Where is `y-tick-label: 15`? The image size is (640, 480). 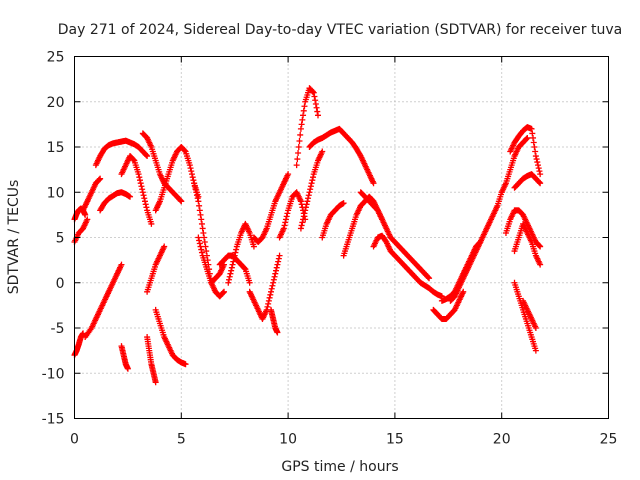 y-tick-label: 15 is located at coordinates (56, 148).